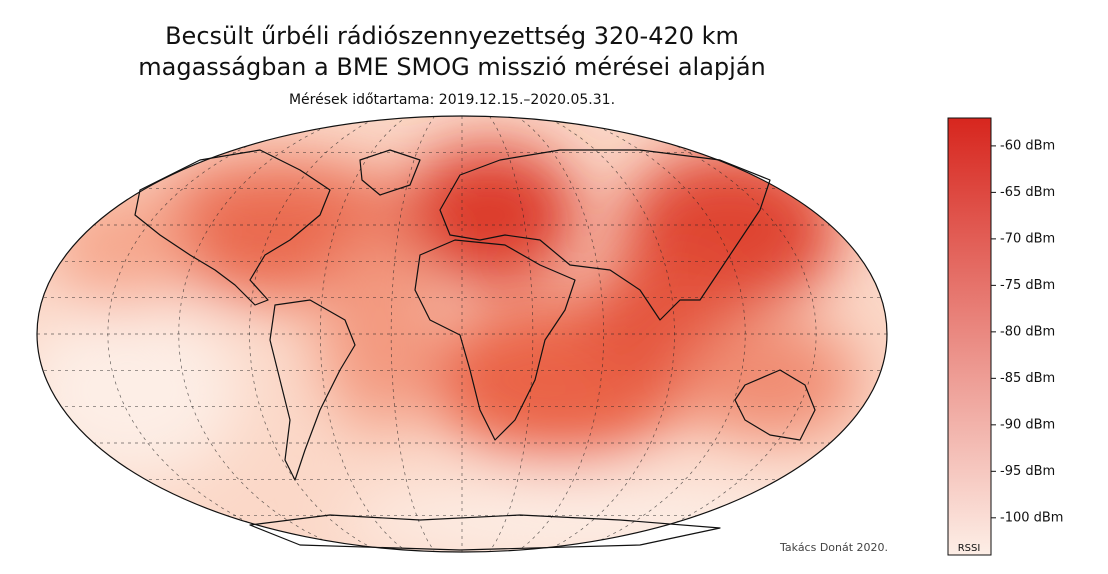  Describe the element at coordinates (969, 336) in the screenshot. I see `colorbar` at that location.